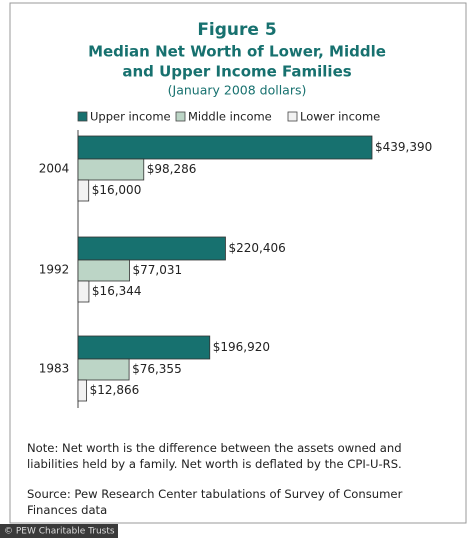 Image resolution: width=474 pixels, height=538 pixels. Describe the element at coordinates (241, 347) in the screenshot. I see `value-label: $196,920` at that location.